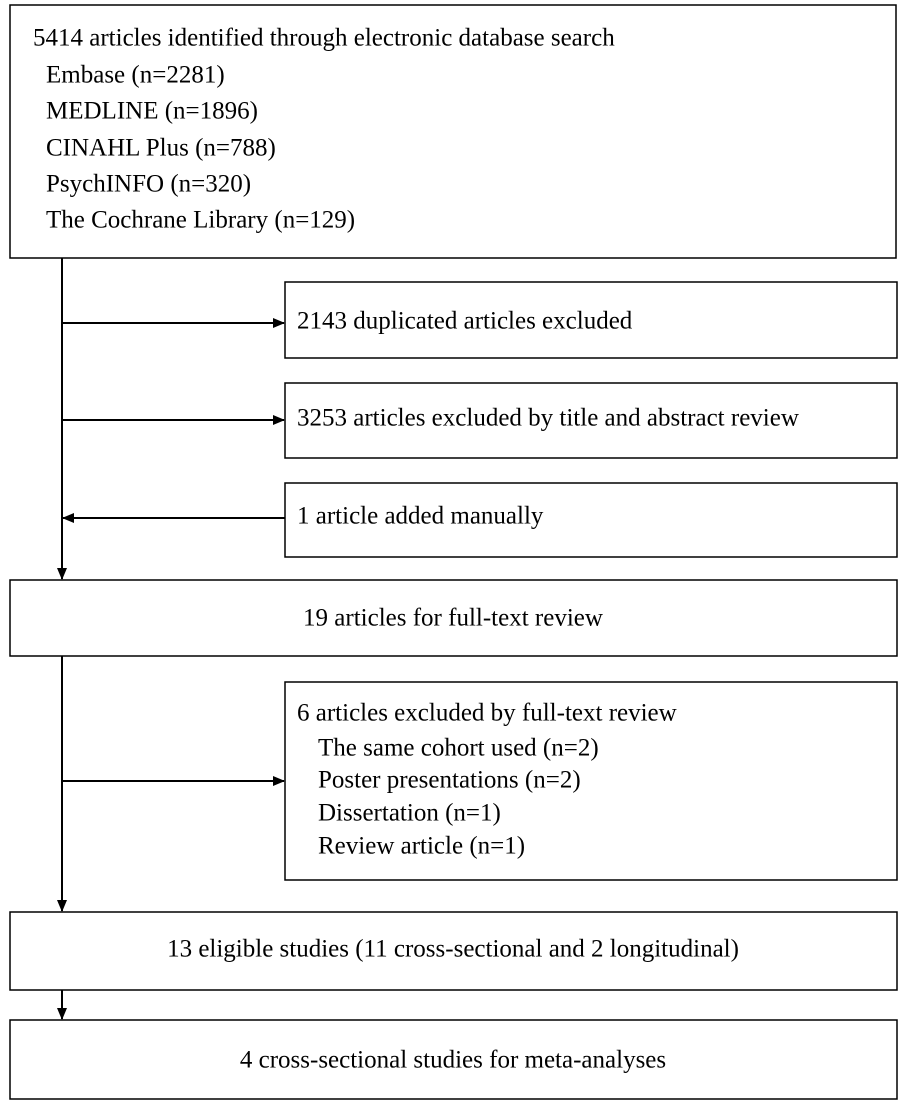  What do you see at coordinates (465, 321) in the screenshot?
I see `box-title: 2143 duplicated articles excluded` at bounding box center [465, 321].